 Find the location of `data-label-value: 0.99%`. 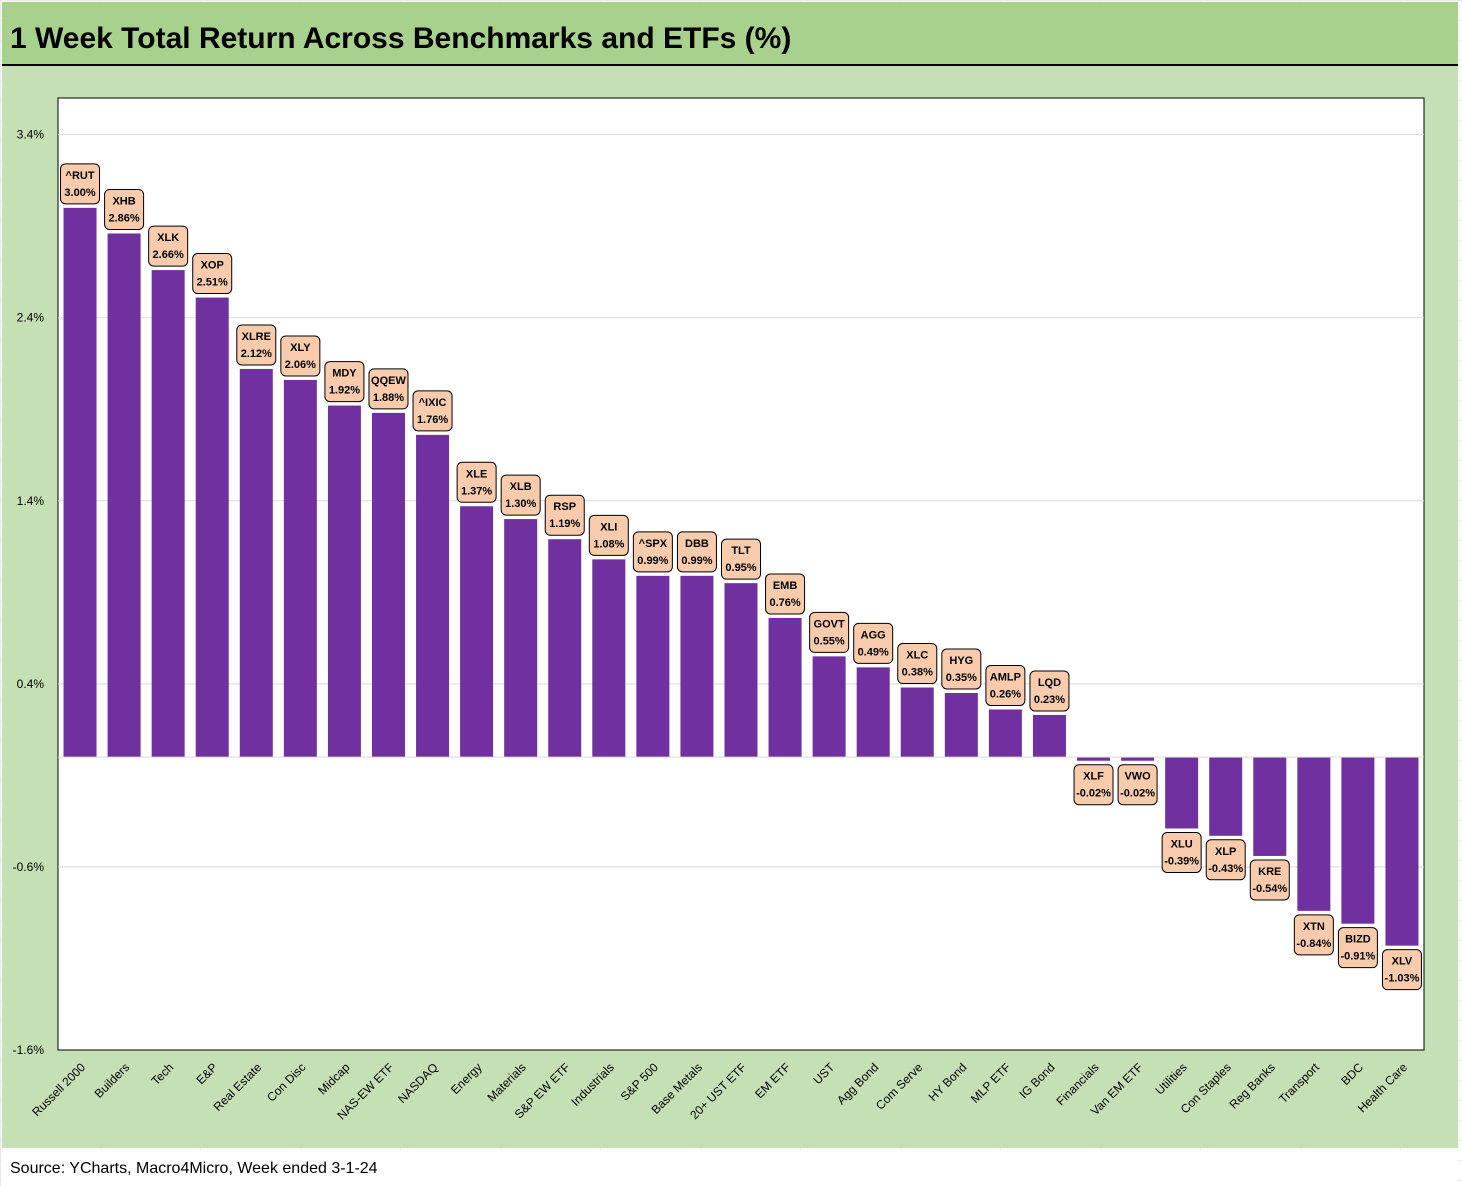

data-label-value: 0.99% is located at coordinates (652, 561).